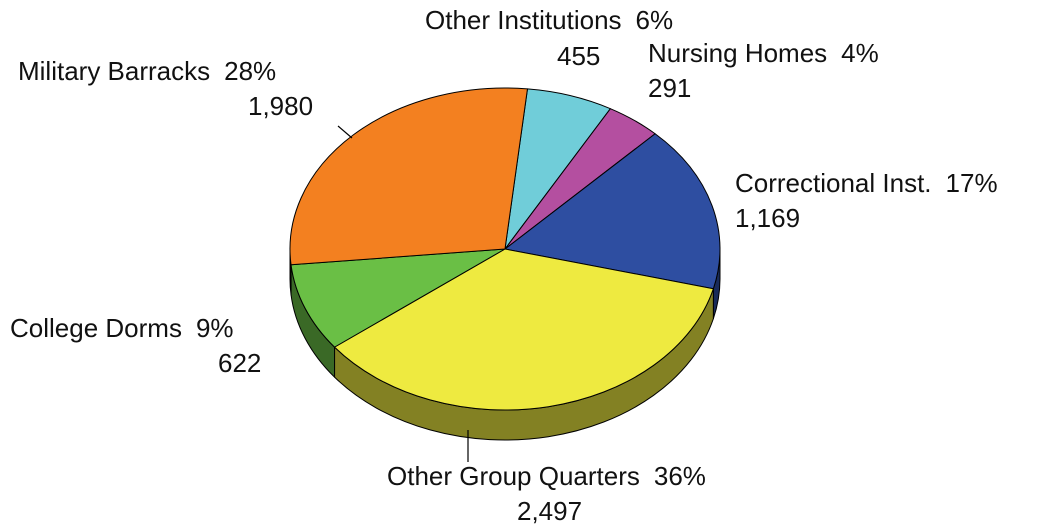 The width and height of the screenshot is (1063, 529). What do you see at coordinates (860, 53) in the screenshot?
I see `percent-label: 4%` at bounding box center [860, 53].